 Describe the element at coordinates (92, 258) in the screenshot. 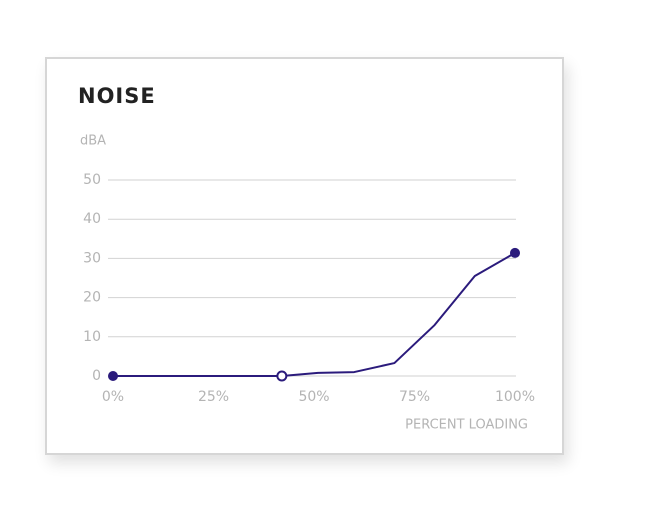

I see `y-tick-label: 30` at that location.